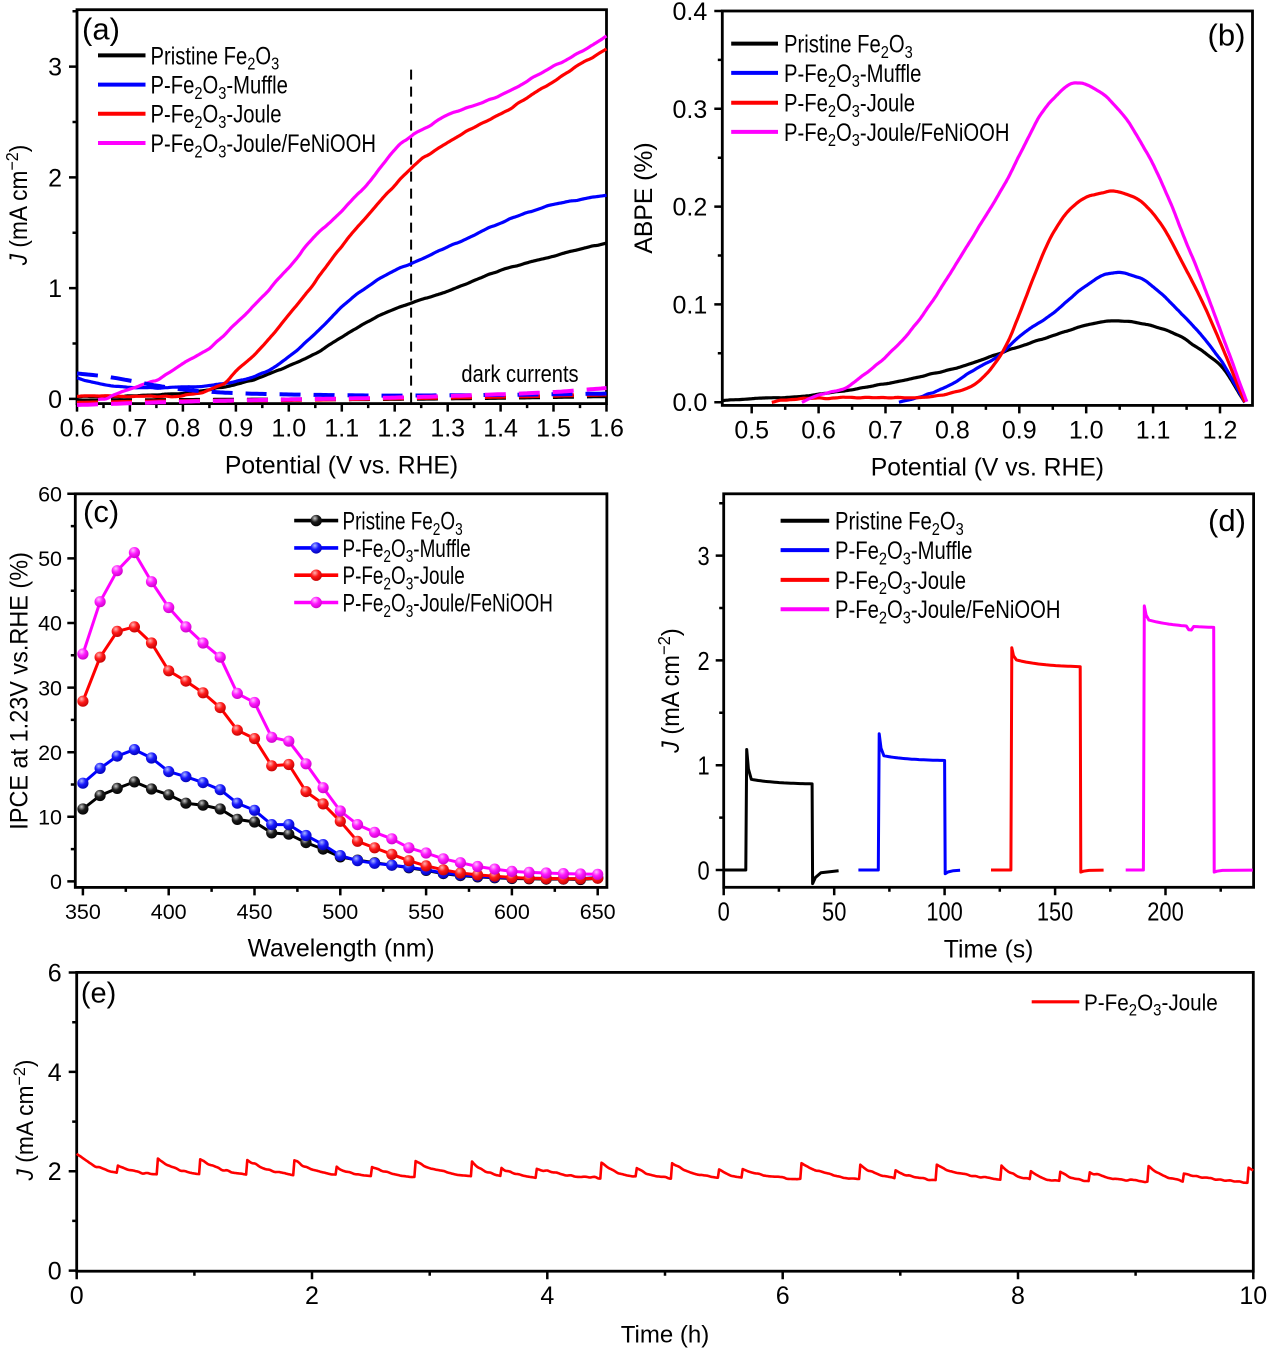 This screenshot has width=1268, height=1351. I want to click on svg-text: 1.5, so click(553, 429).